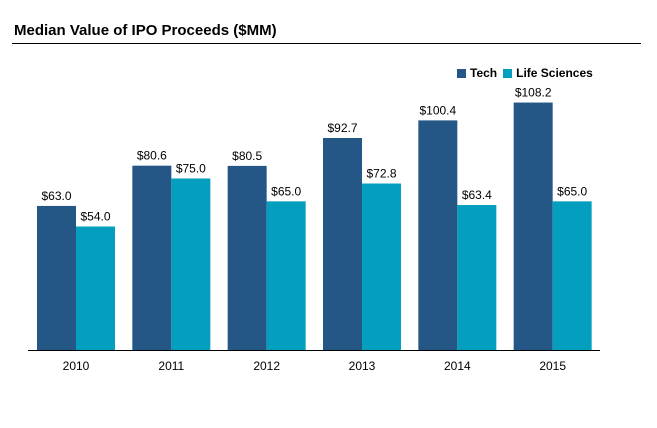 The image size is (657, 428). I want to click on bar-life-sciences-2010, so click(95, 288).